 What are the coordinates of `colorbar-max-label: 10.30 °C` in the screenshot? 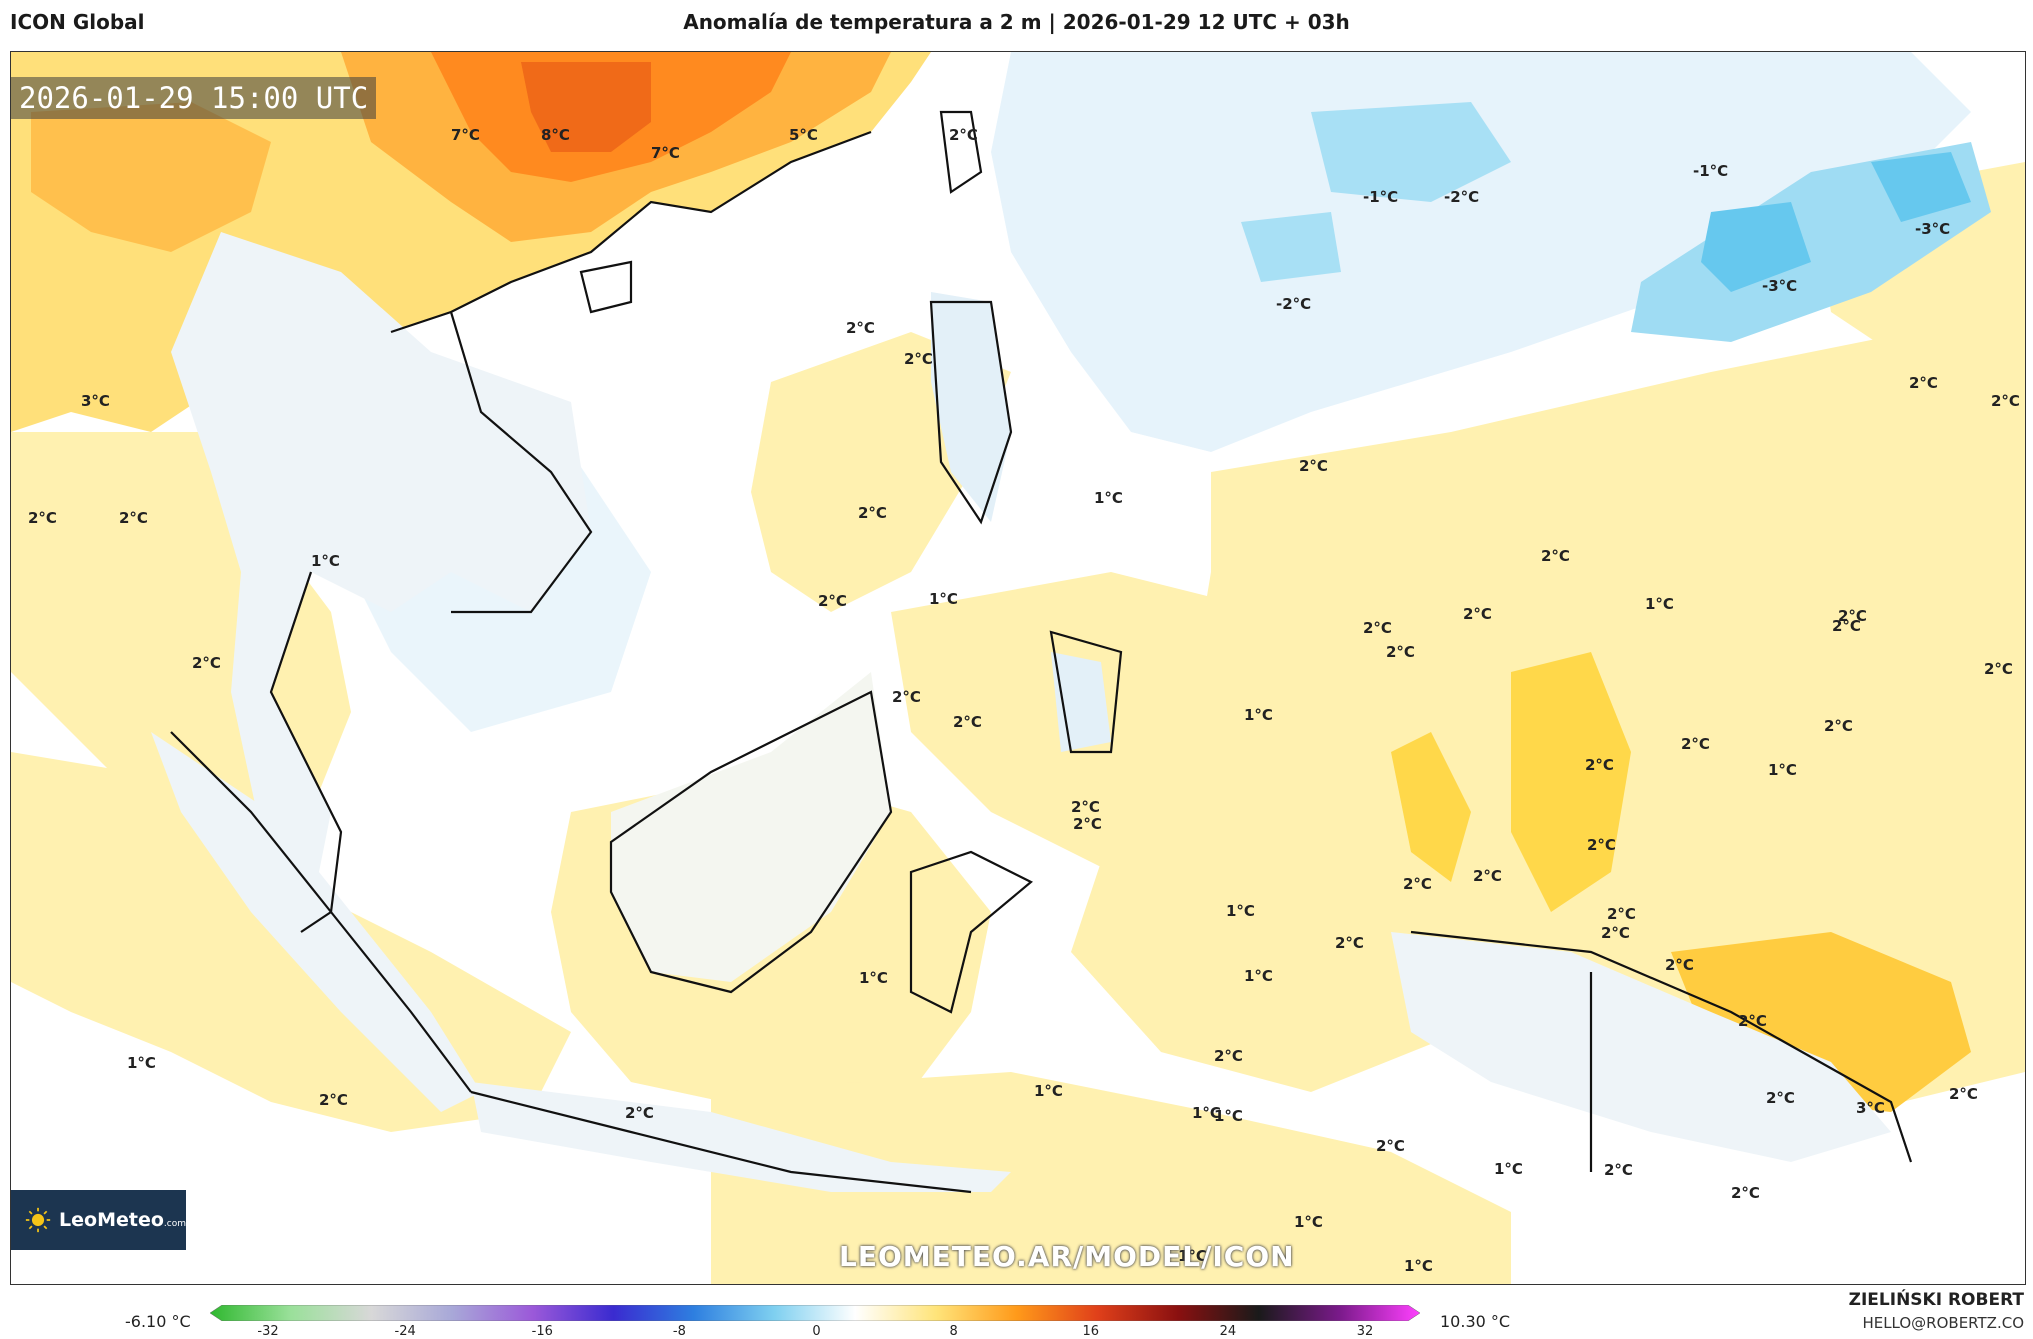 It's located at (1475, 1321).